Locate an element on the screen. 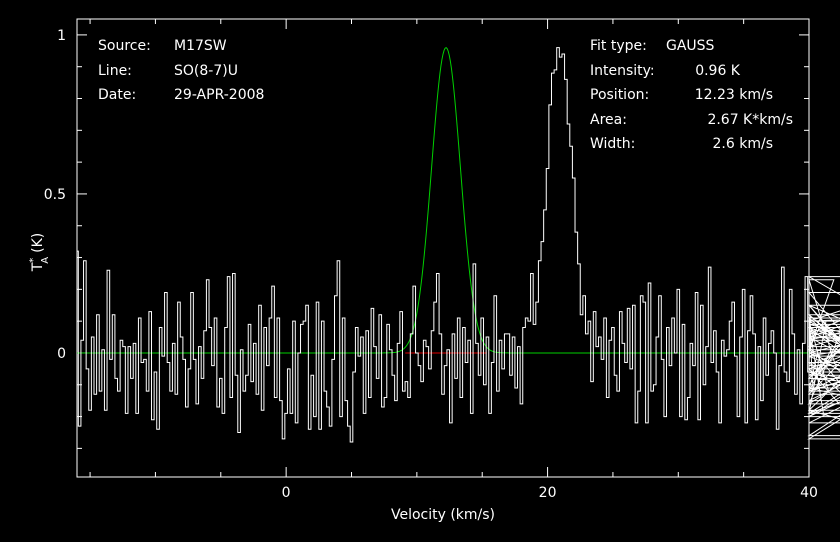 The height and width of the screenshot is (542, 840). y-axis-title: T*A (K) is located at coordinates (39, 253).